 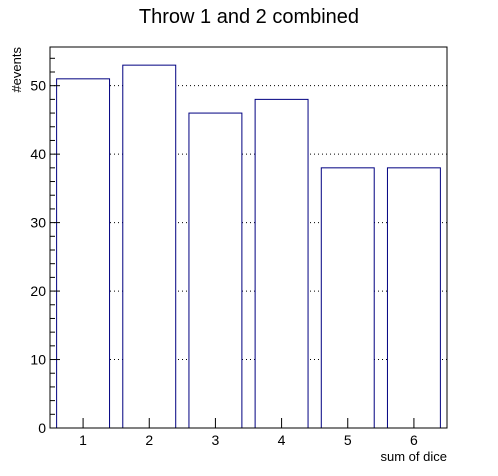 What do you see at coordinates (249, 17) in the screenshot?
I see `chart-title: Throw 1 and 2 combined` at bounding box center [249, 17].